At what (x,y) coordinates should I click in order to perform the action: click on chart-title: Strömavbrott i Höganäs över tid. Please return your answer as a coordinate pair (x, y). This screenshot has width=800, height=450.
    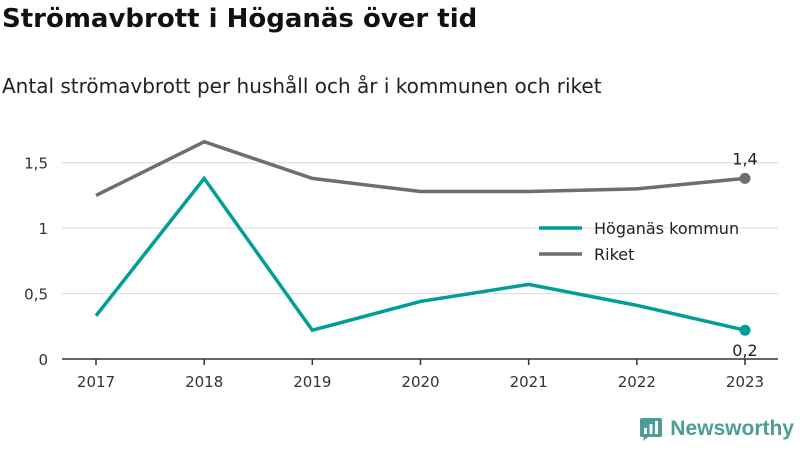
    Looking at the image, I should click on (240, 19).